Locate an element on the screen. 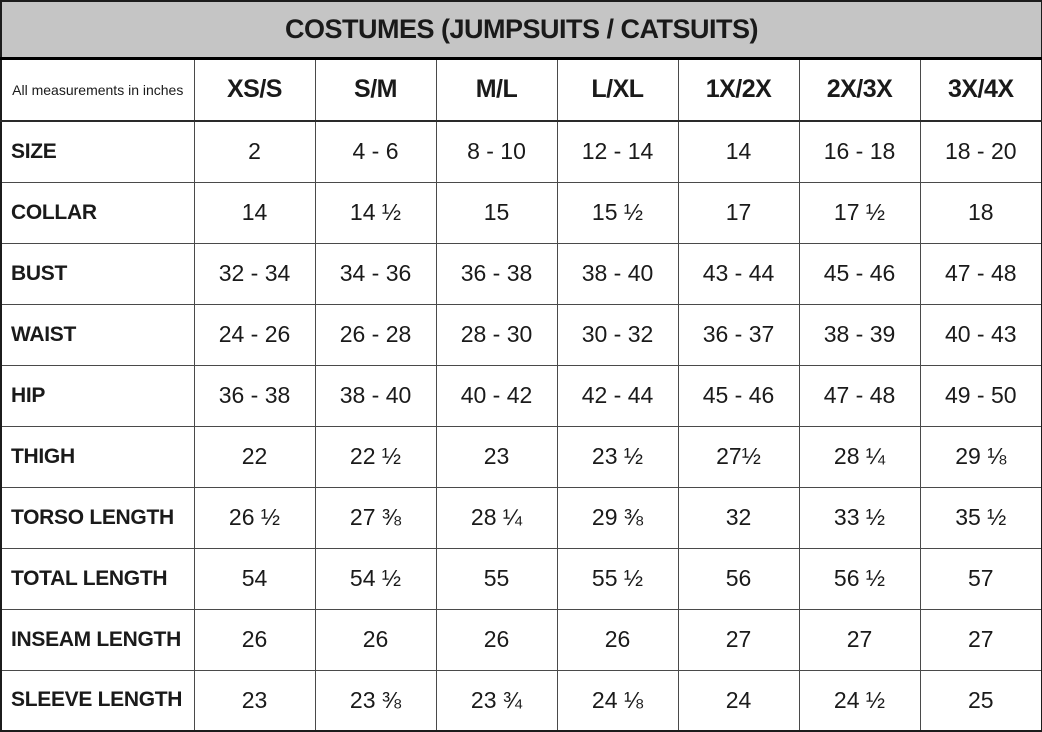 This screenshot has height=732, width=1042. table-row-inseam-length: INSEAM LENGTH 26 26 26 26 27 27 27 is located at coordinates (521, 639).